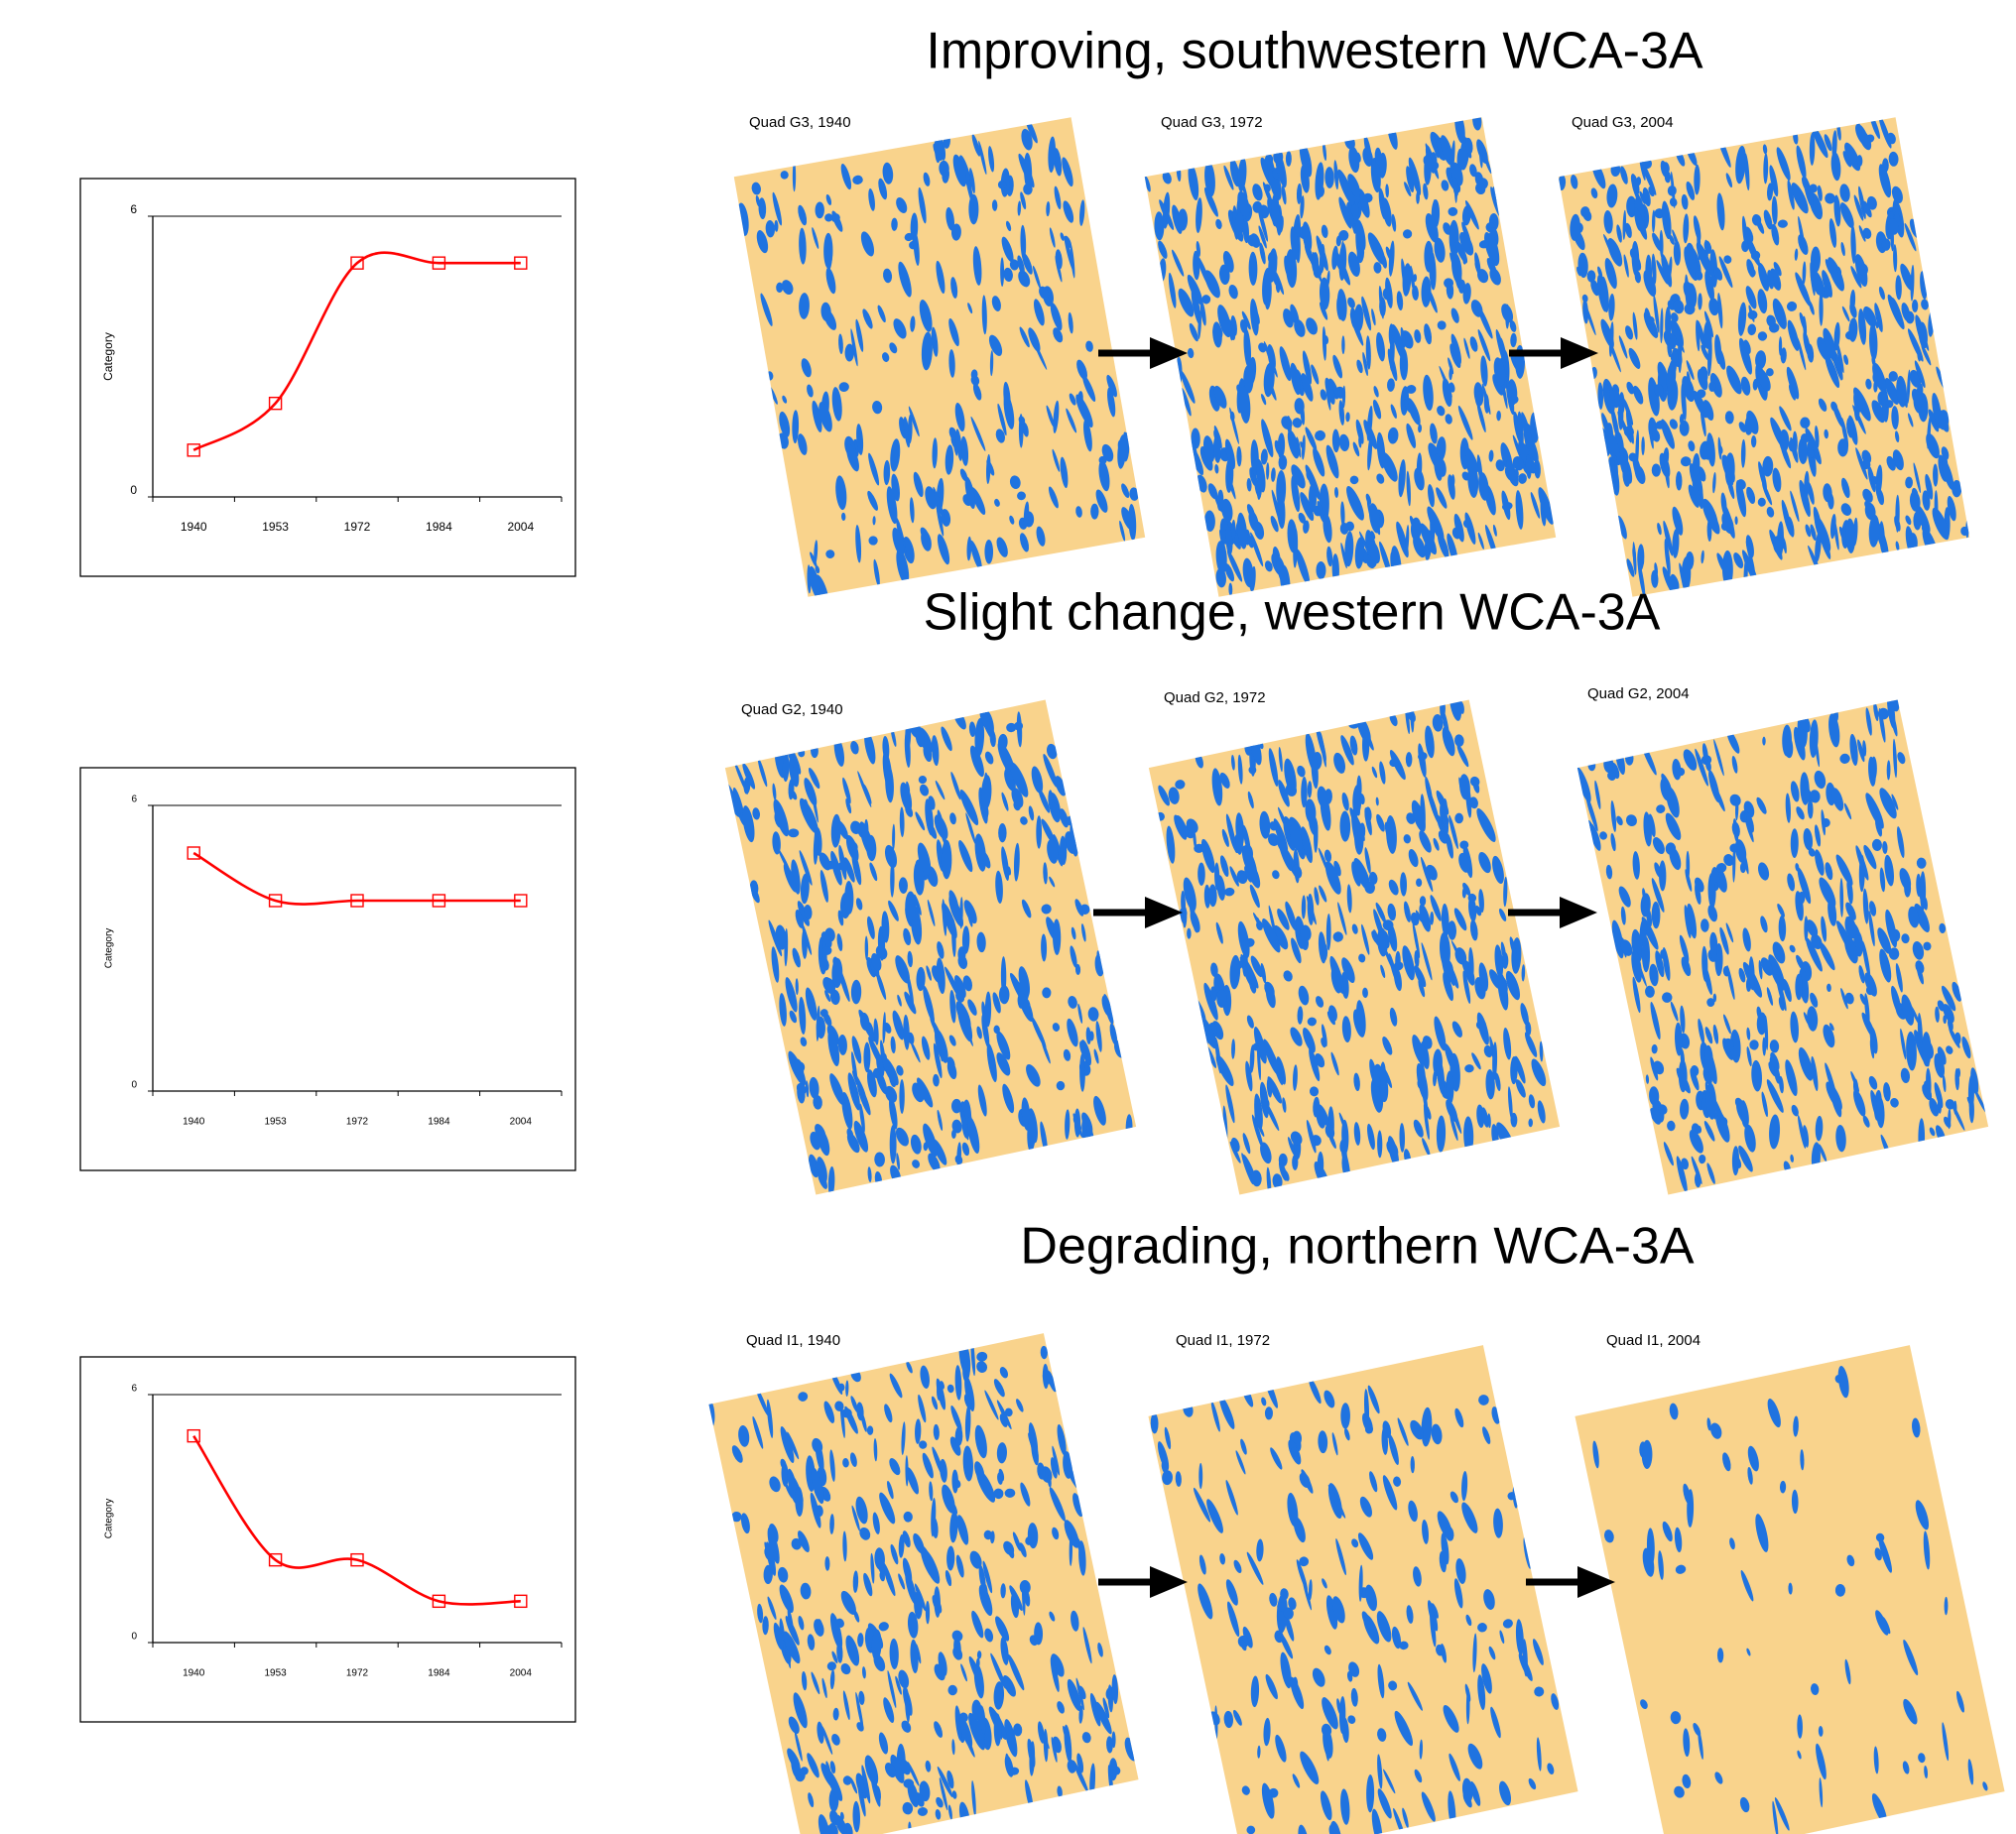 Image resolution: width=2016 pixels, height=1834 pixels. What do you see at coordinates (1215, 697) in the screenshot?
I see `map-label: Quad G2, 1972` at bounding box center [1215, 697].